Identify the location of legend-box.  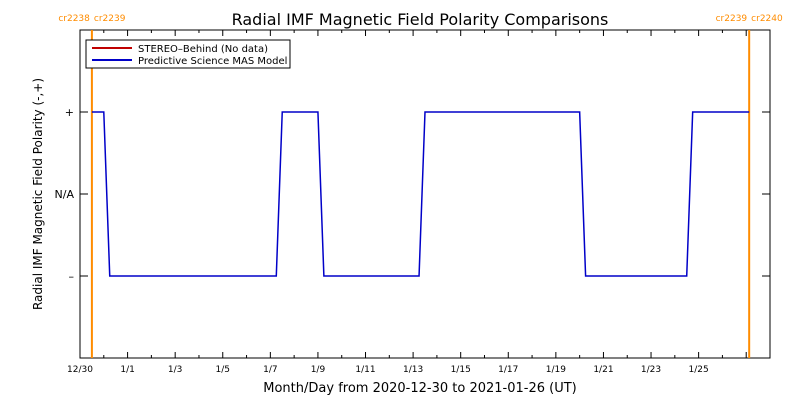
(188, 54).